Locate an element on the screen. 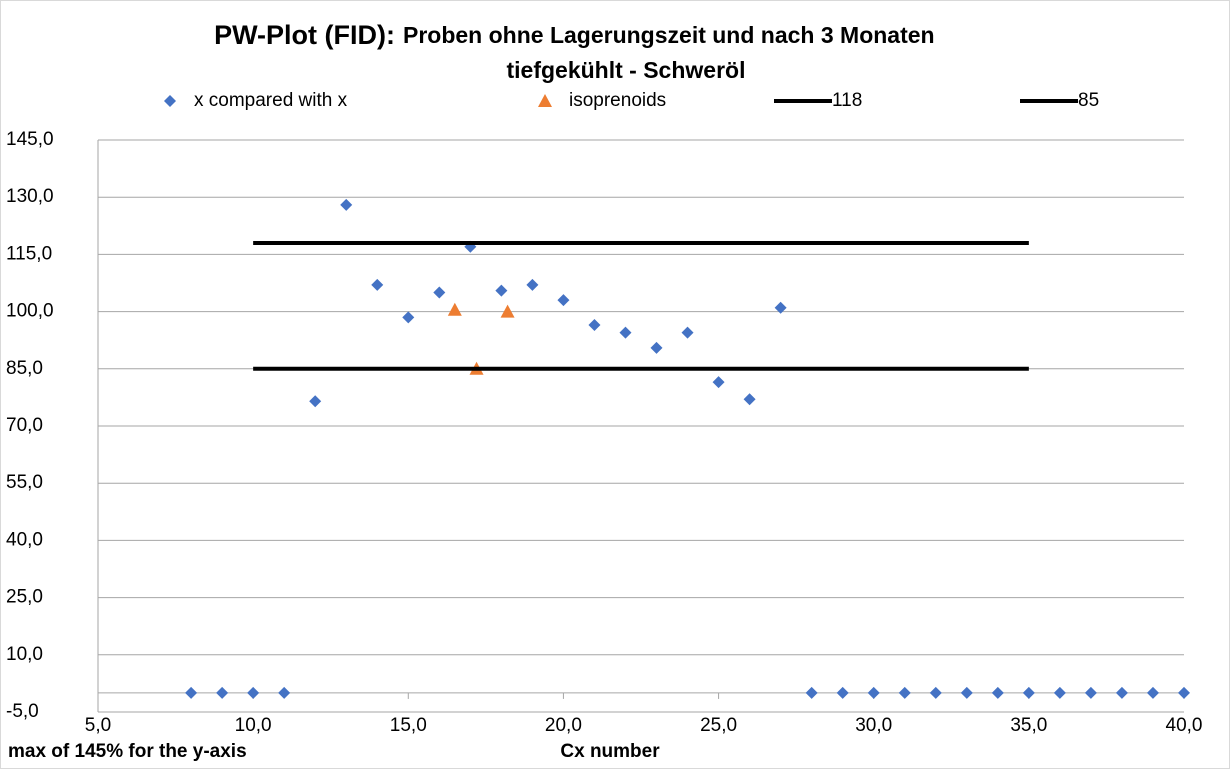 The width and height of the screenshot is (1230, 769). legend-label: x compared with x is located at coordinates (271, 100).